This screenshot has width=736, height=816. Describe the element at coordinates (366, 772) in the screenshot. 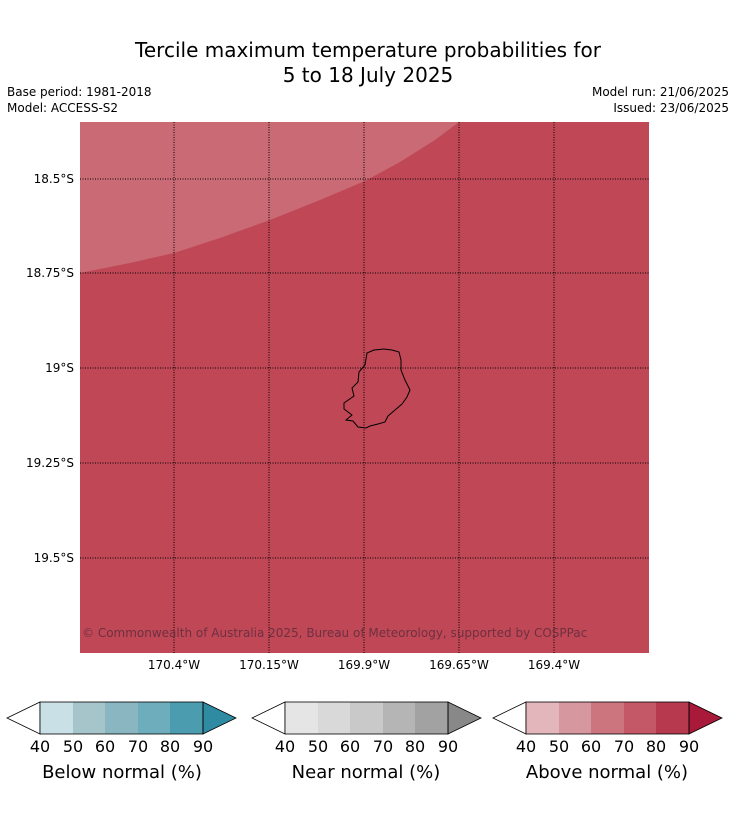

I see `near-normal-legend-title: Near normal (%)` at that location.